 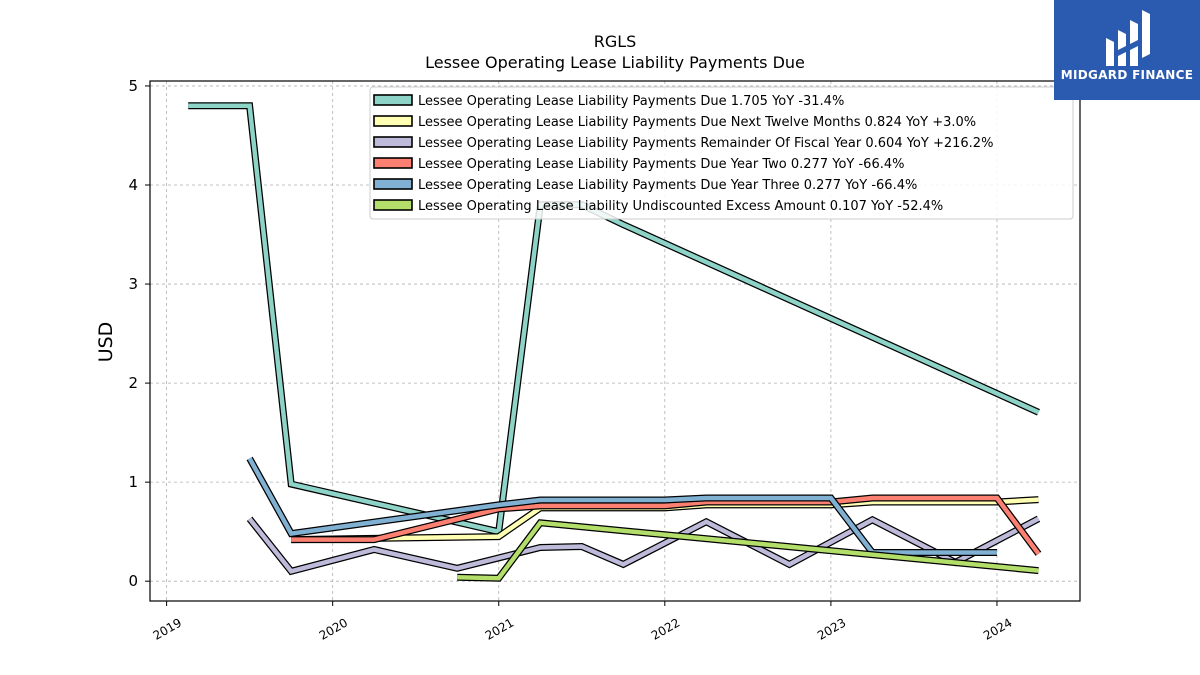 I want to click on logo-mark-icon, so click(x=1128, y=38).